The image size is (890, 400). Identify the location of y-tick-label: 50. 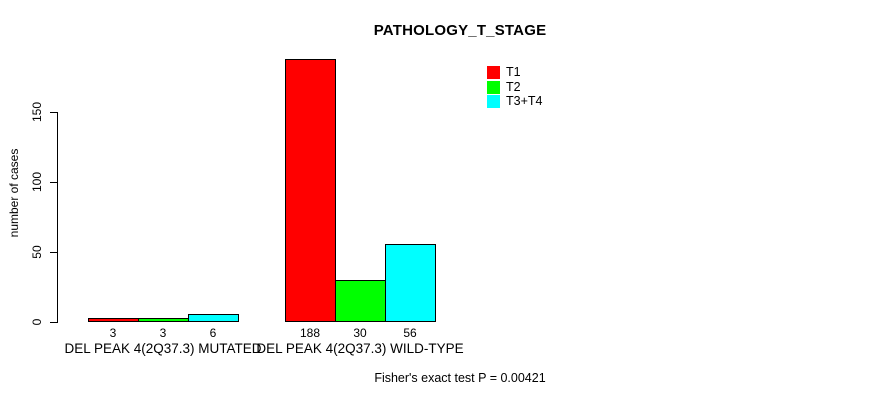
(37, 252).